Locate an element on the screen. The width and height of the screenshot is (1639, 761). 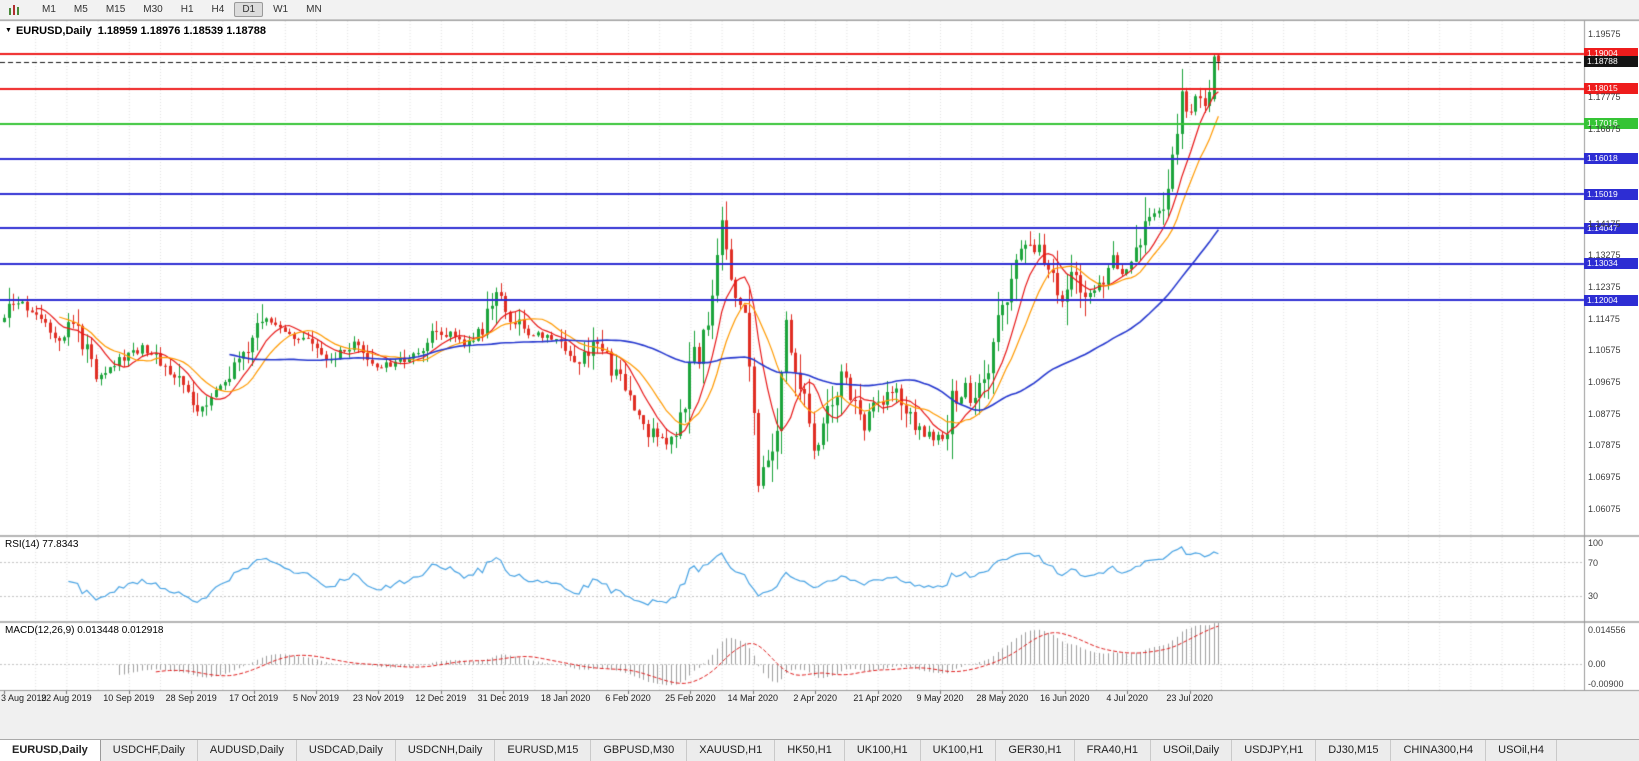
timeframe-button-m15: M15 is located at coordinates (115, 9).